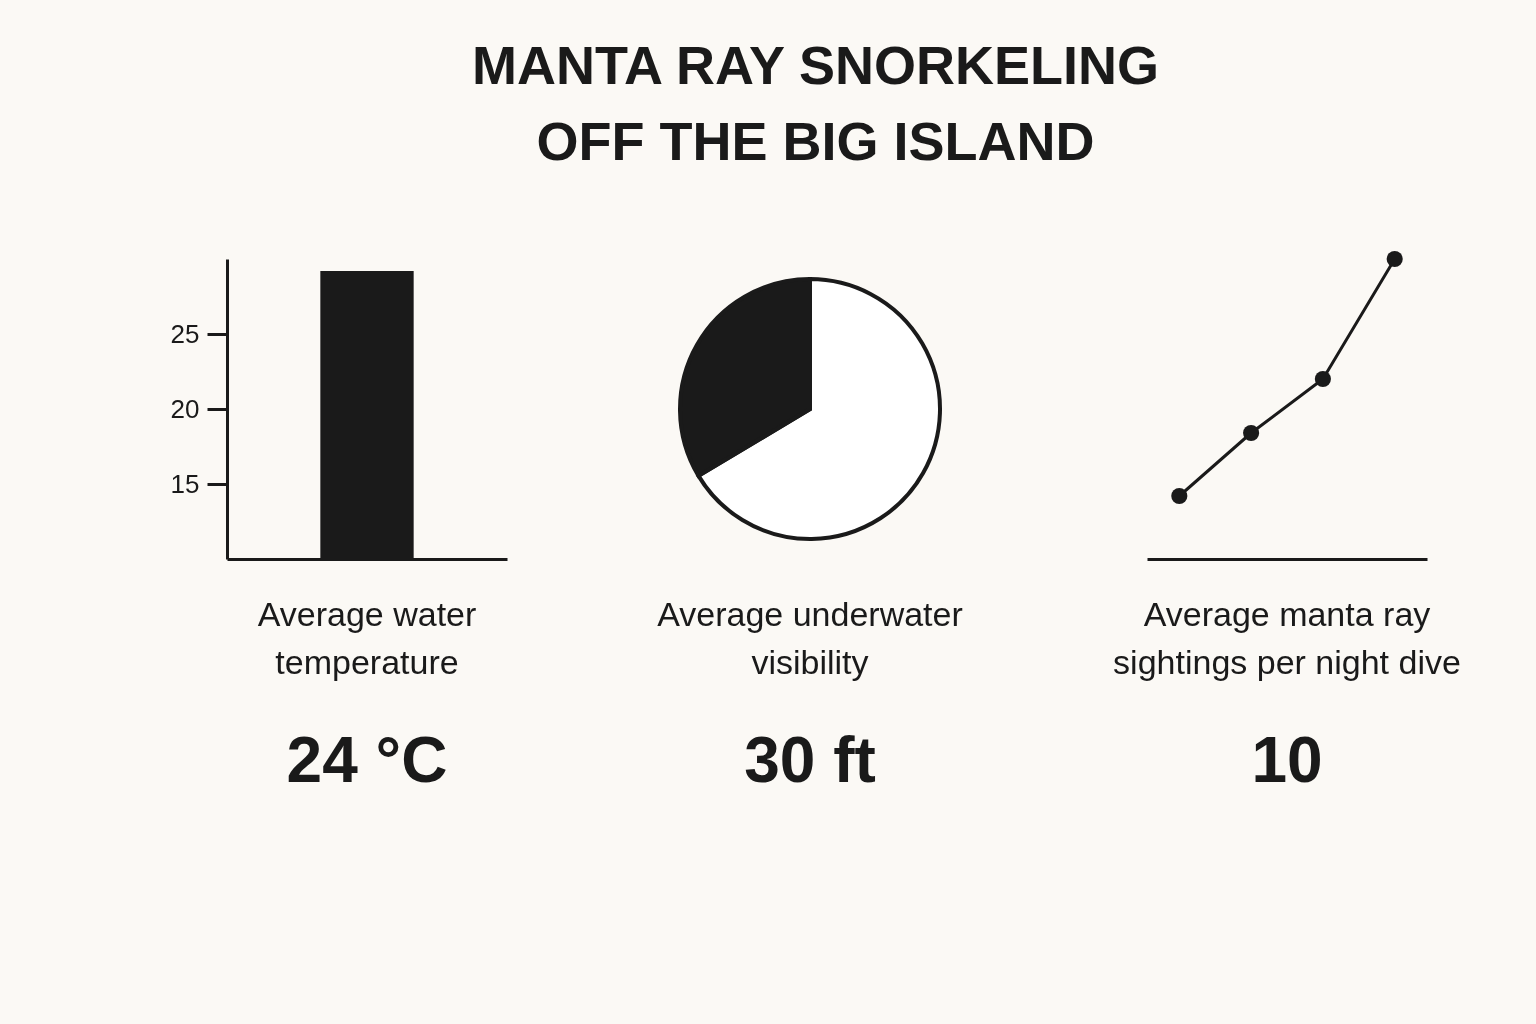 The height and width of the screenshot is (1024, 1536). I want to click on chart-title: MANTA RAY SNORKELING OFF THE BIG ISLAND, so click(815, 102).